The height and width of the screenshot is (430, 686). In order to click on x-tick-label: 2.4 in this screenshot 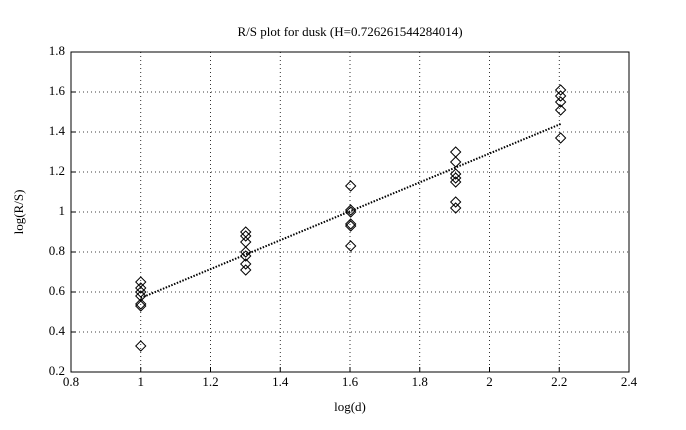, I will do `click(629, 381)`.